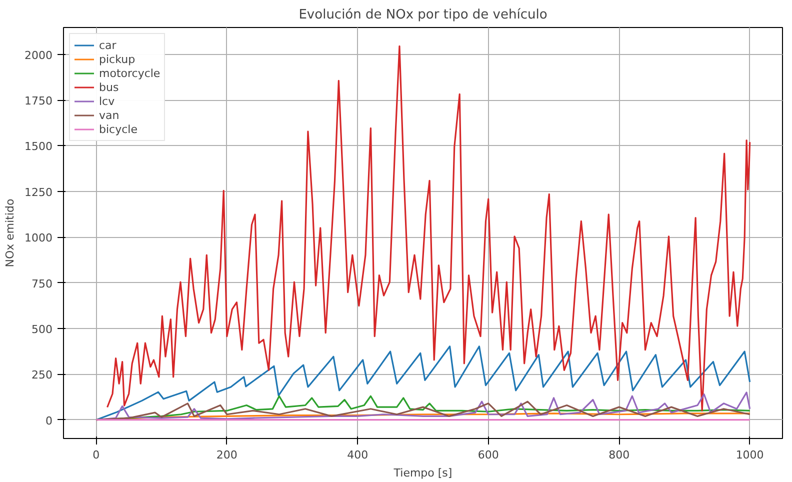  Describe the element at coordinates (107, 101) in the screenshot. I see `legend-label: lcv` at that location.